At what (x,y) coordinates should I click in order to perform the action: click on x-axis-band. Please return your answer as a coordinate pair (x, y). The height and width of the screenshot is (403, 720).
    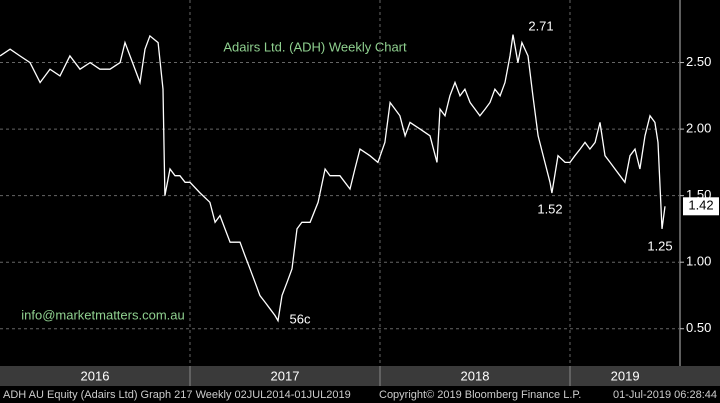
    Looking at the image, I should click on (360, 376).